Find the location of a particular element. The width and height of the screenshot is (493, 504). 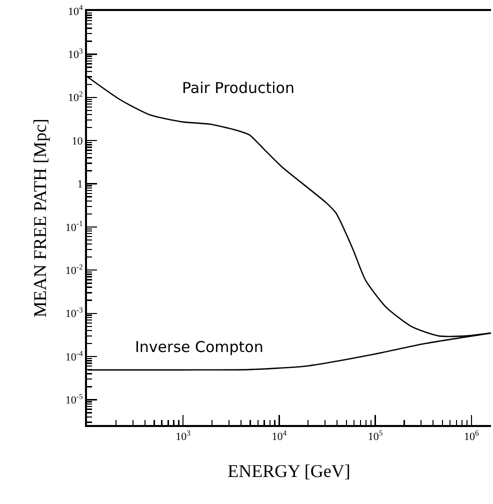

x-tick-label: 10$^{6}$ is located at coordinates (471, 436).